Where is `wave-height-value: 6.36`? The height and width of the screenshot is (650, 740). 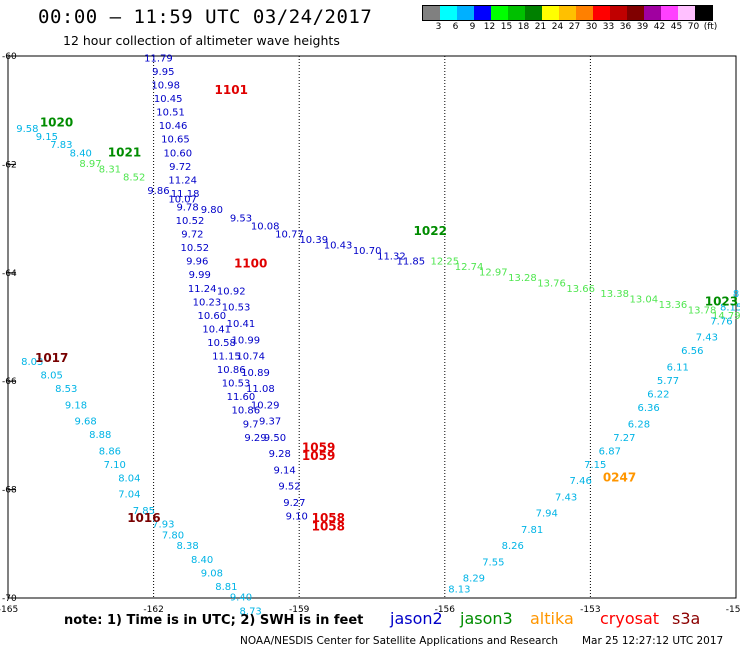 wave-height-value: 6.36 is located at coordinates (649, 408).